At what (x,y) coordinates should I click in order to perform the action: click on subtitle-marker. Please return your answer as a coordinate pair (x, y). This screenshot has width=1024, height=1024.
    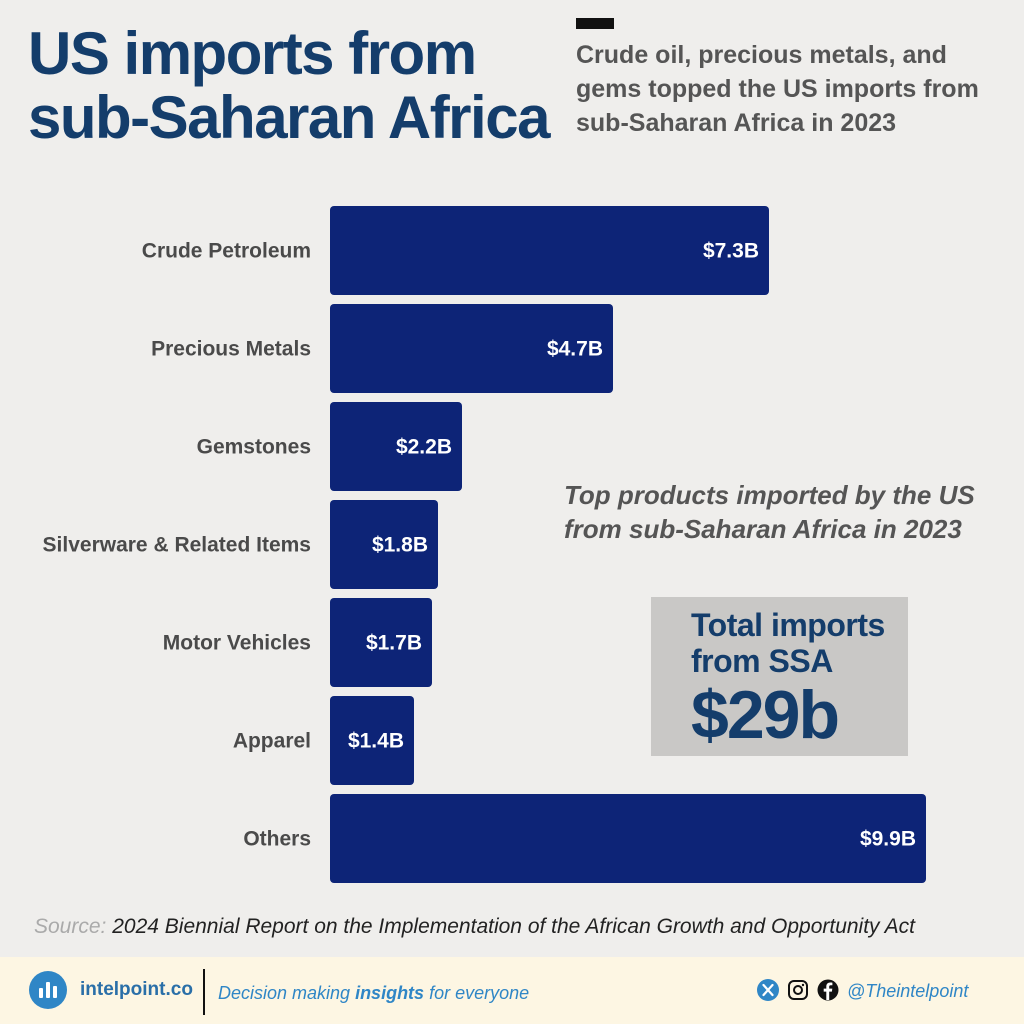
    Looking at the image, I should click on (595, 23).